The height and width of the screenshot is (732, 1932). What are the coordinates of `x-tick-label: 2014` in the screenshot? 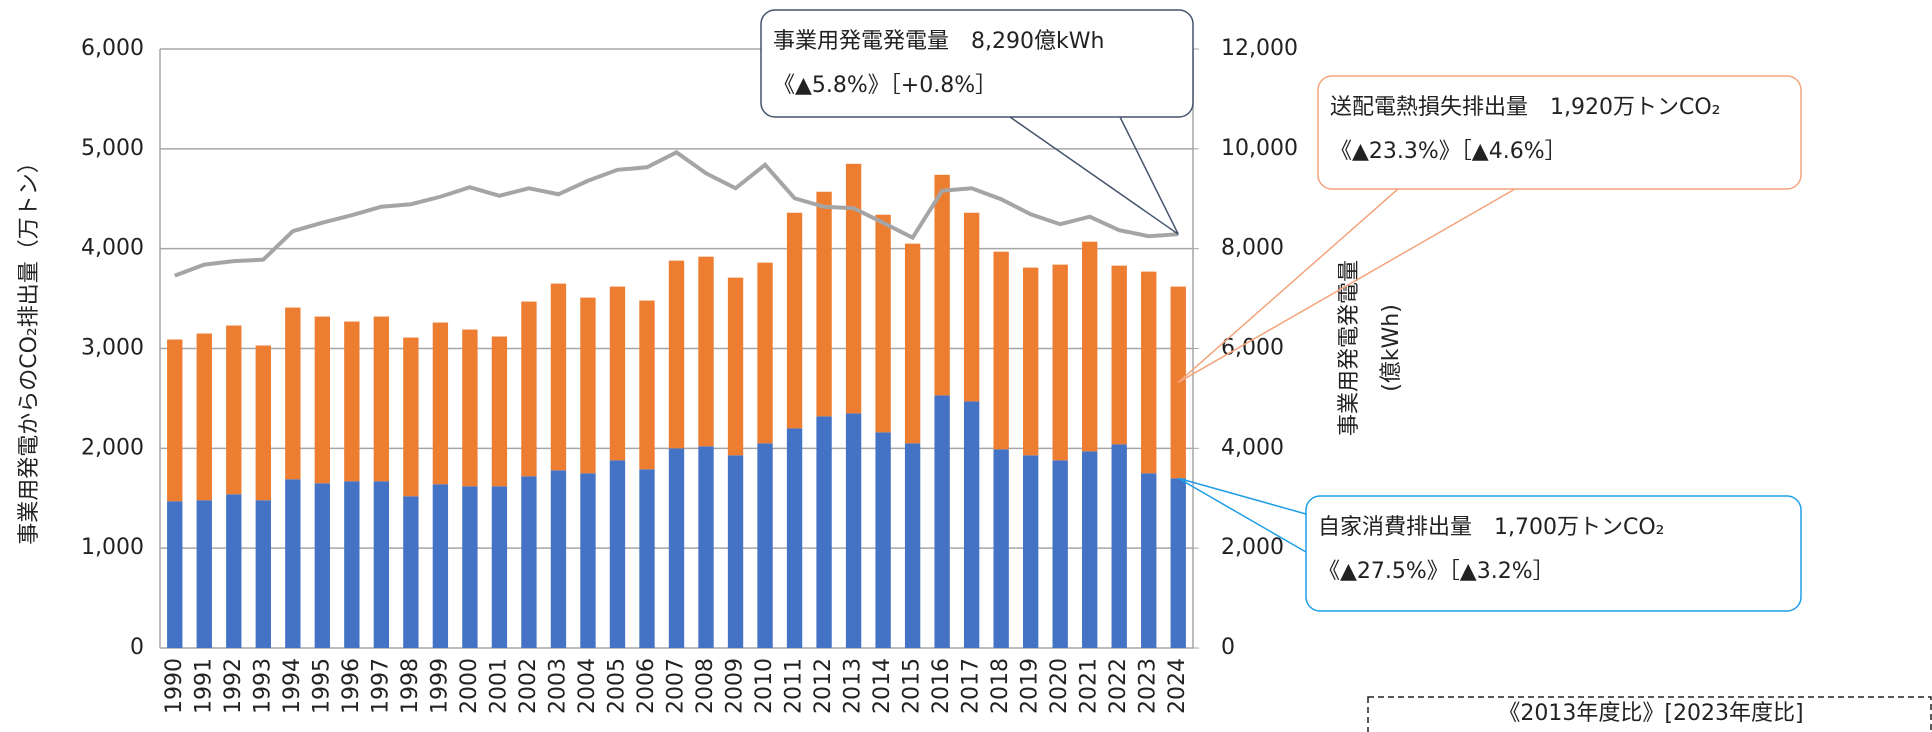 It's located at (882, 686).